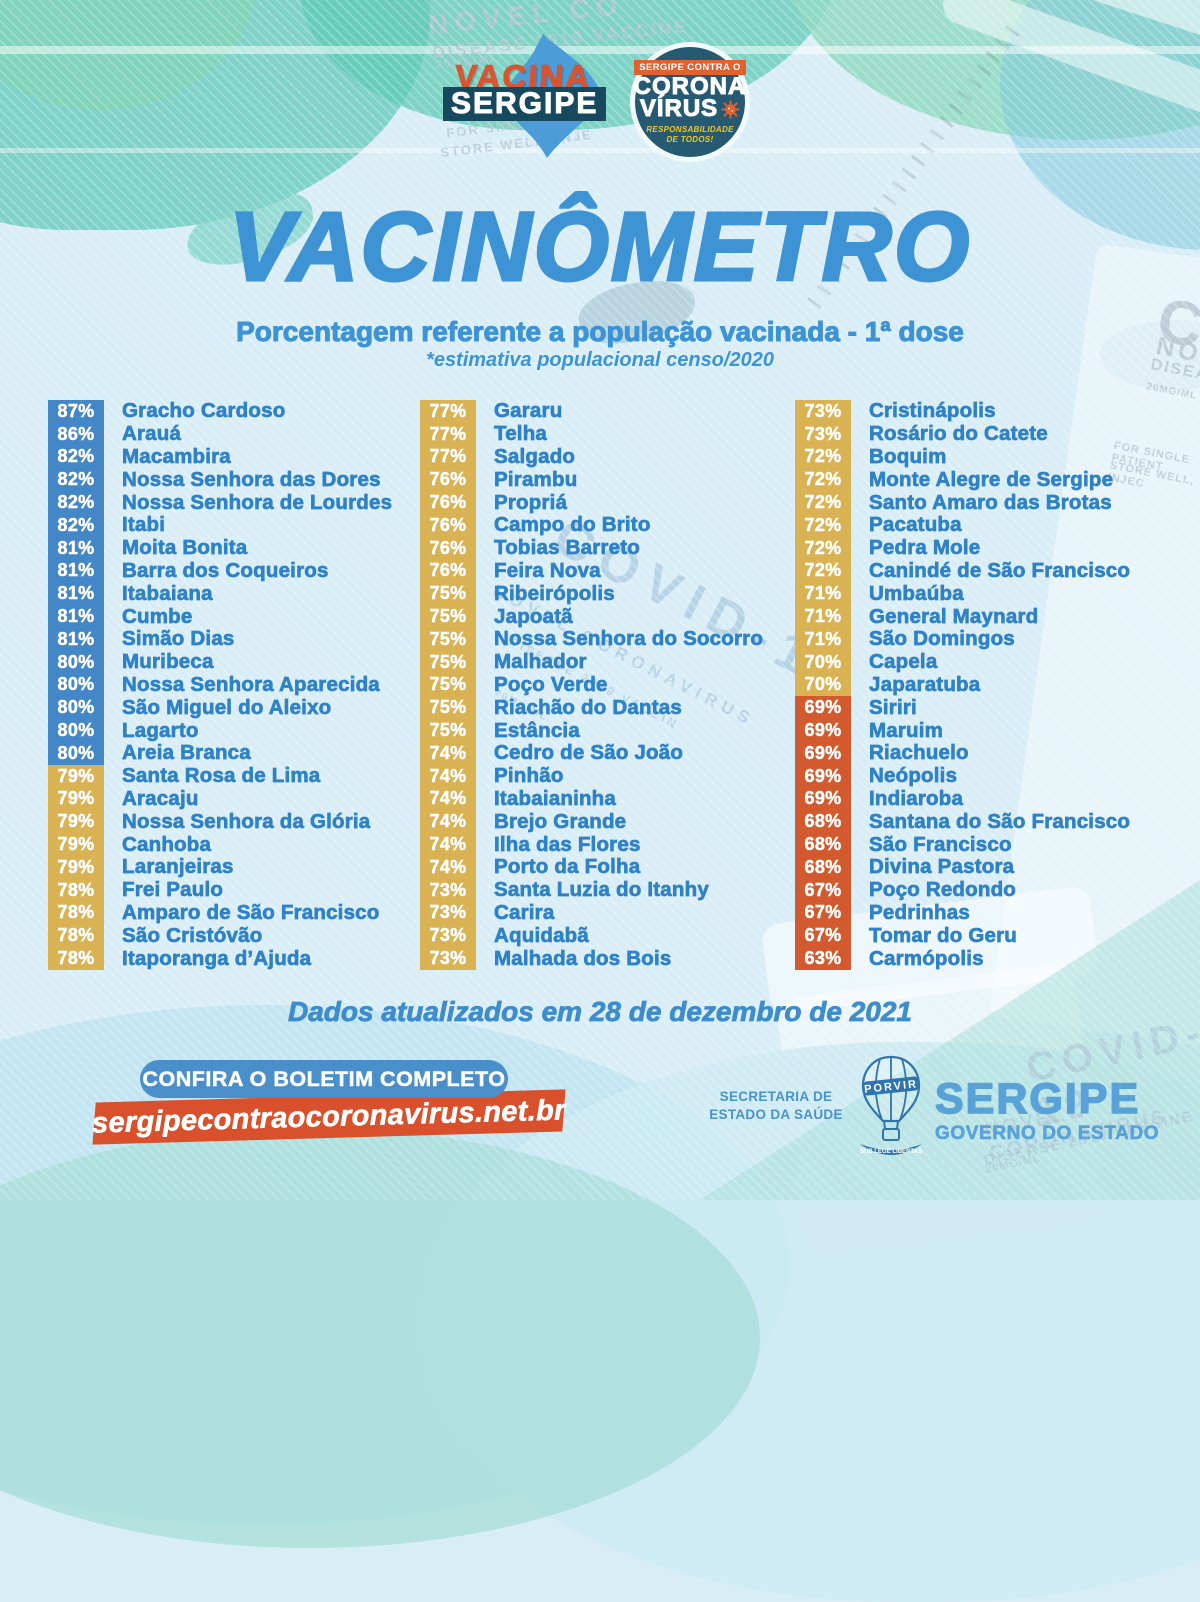 Image resolution: width=1200 pixels, height=1602 pixels. Describe the element at coordinates (220, 411) in the screenshot. I see `municipality-row: 87% Gracho Cardoso` at that location.